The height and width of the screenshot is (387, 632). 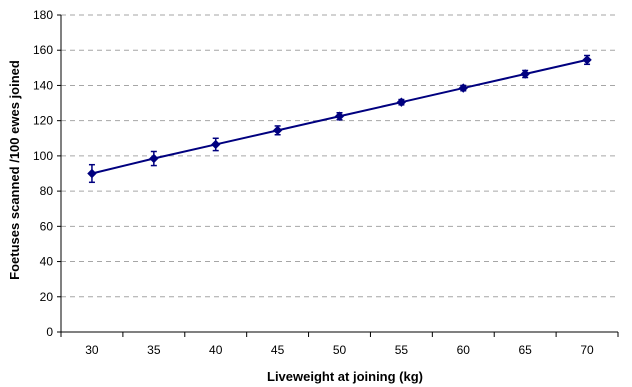 What do you see at coordinates (47, 173) in the screenshot?
I see `y-axis: 0 20 40 60 80 100 120 140 160 180` at bounding box center [47, 173].